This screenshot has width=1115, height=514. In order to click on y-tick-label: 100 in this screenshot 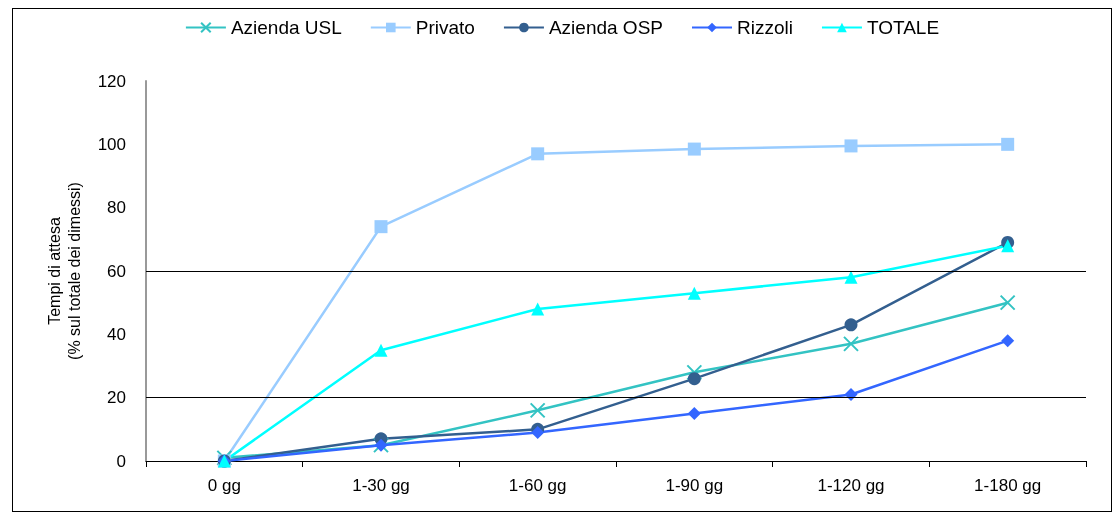, I will do `click(111, 144)`.